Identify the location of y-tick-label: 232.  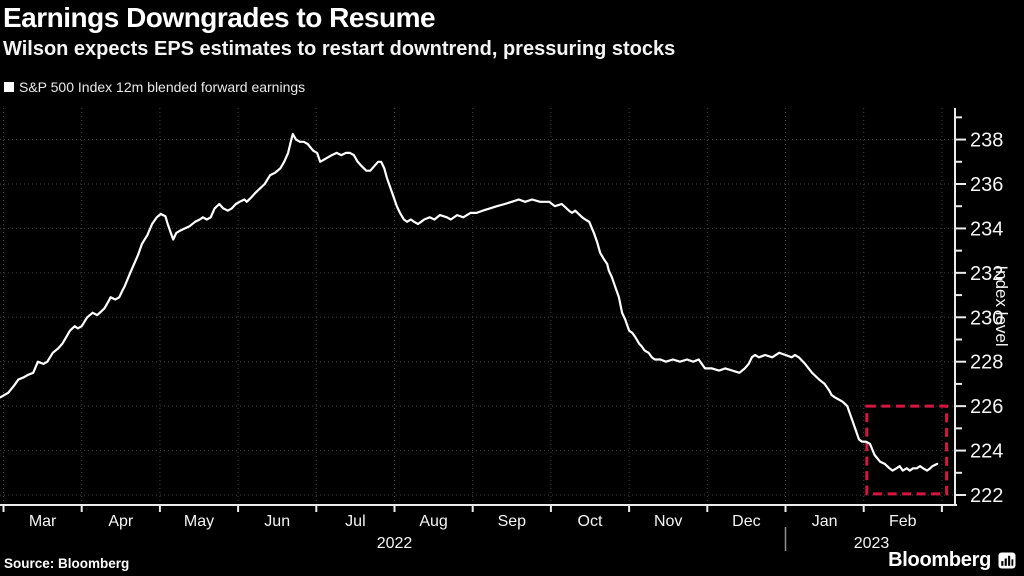
(986, 274).